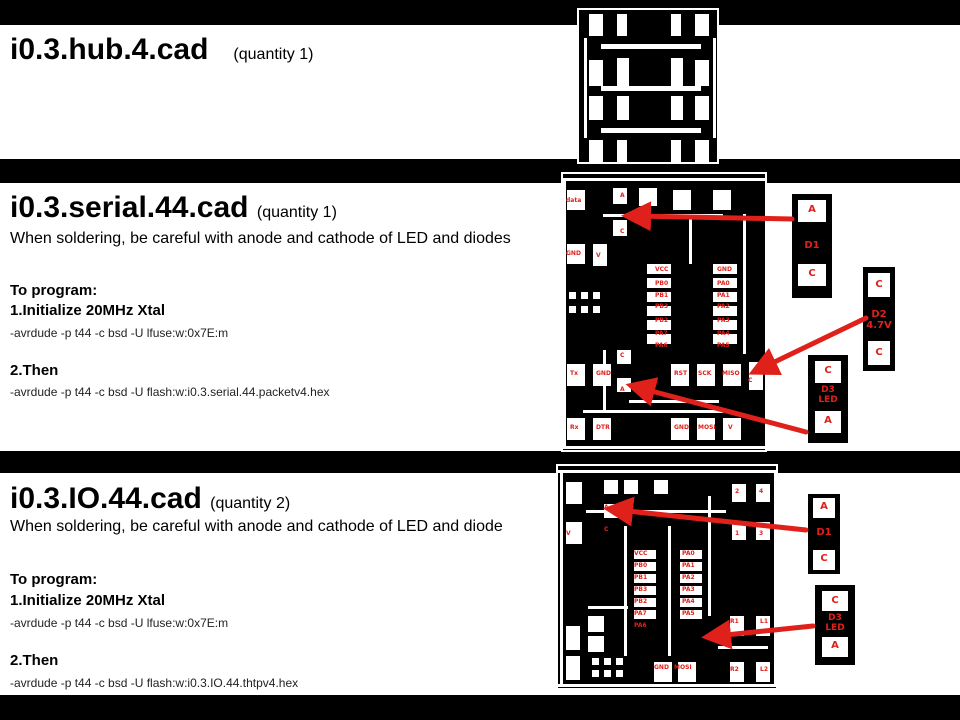 The image size is (960, 720). I want to click on d3-io-top-pad, so click(835, 601).